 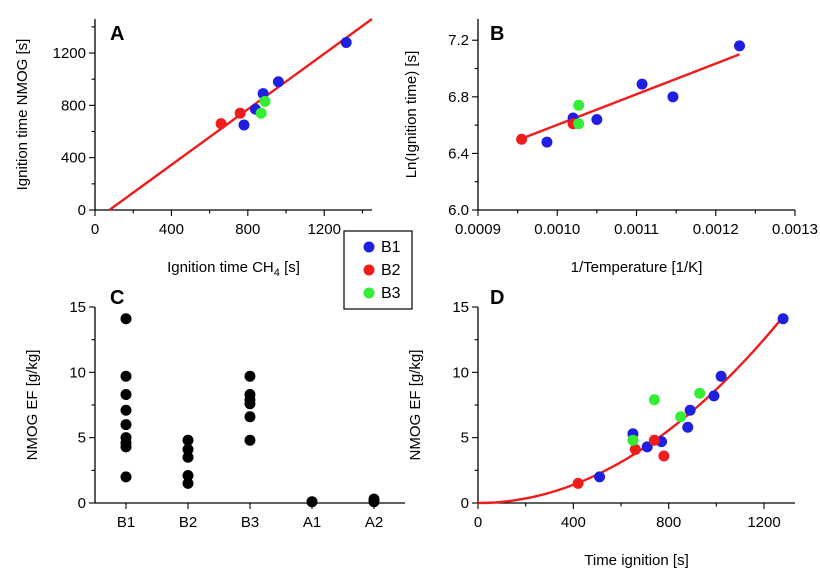 I want to click on fit-line, so click(x=629, y=97).